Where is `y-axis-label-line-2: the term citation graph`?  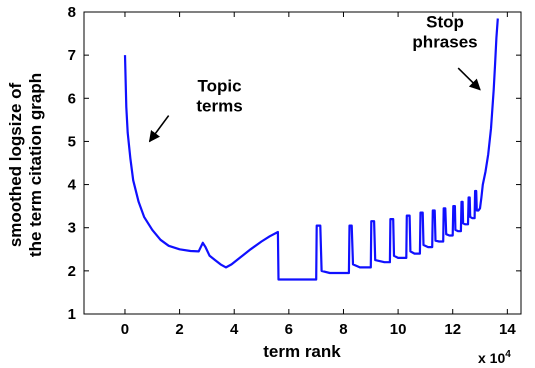
y-axis-label-line-2: the term citation graph is located at coordinates (35, 165).